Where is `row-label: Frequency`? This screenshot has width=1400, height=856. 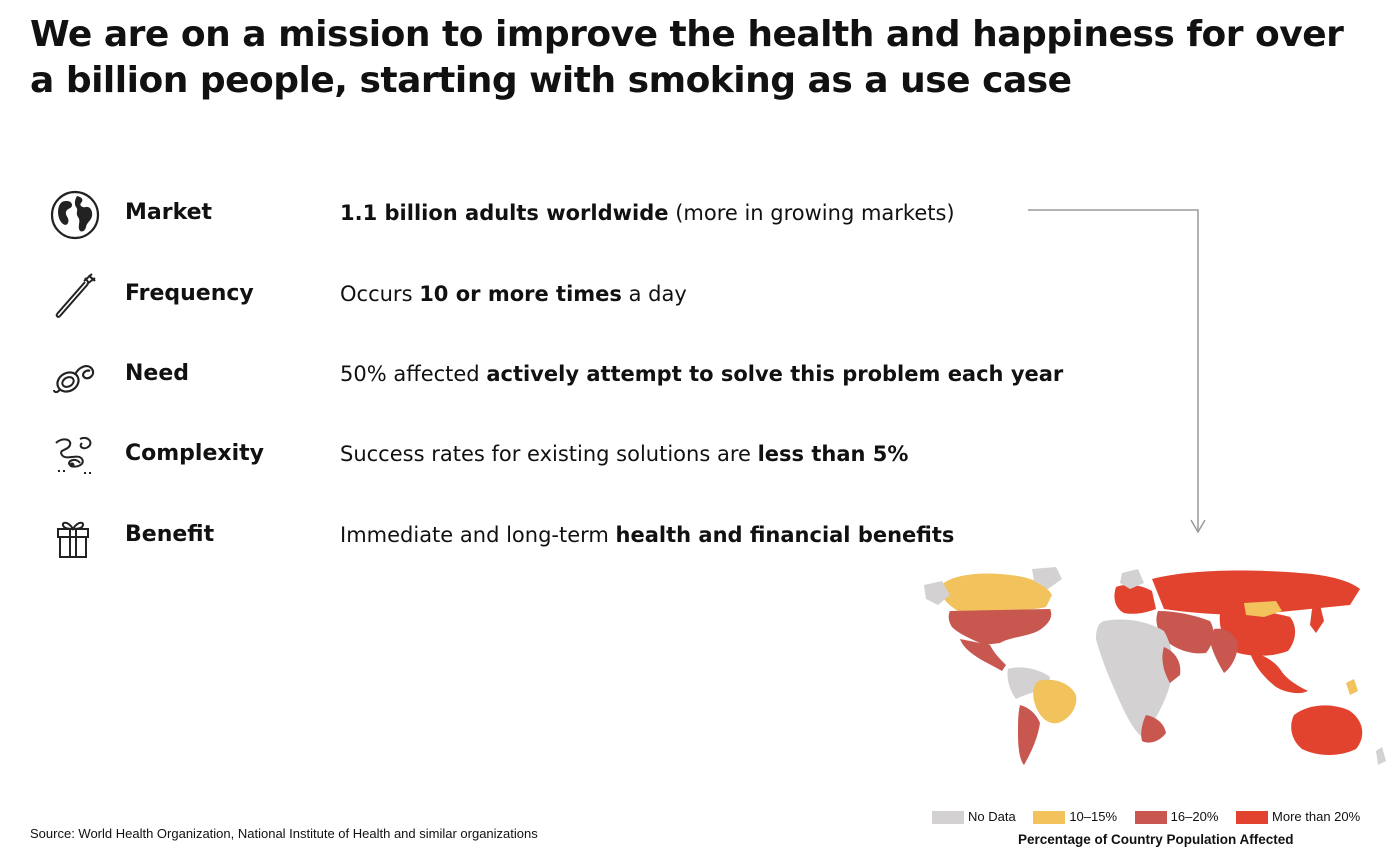 row-label: Frequency is located at coordinates (189, 293).